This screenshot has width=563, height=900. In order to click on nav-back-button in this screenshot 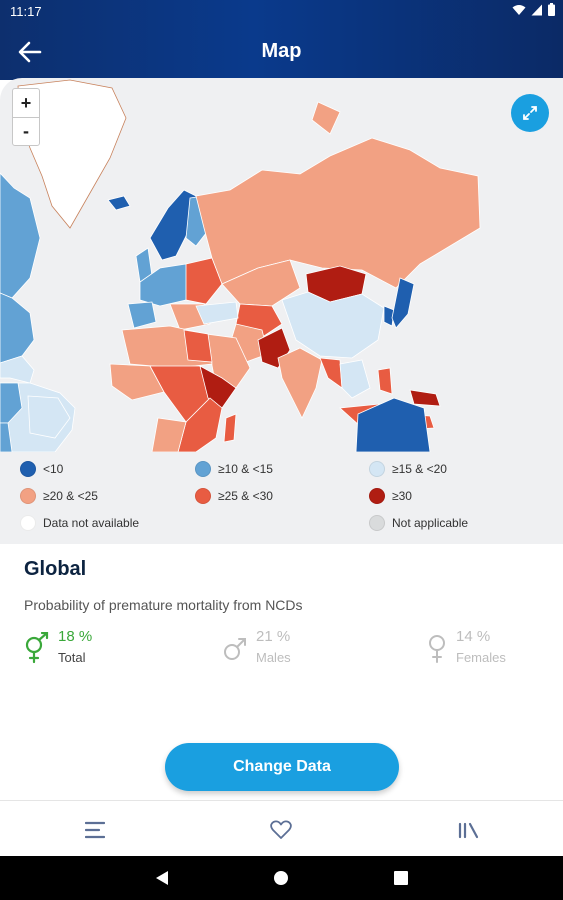, I will do `click(162, 878)`.